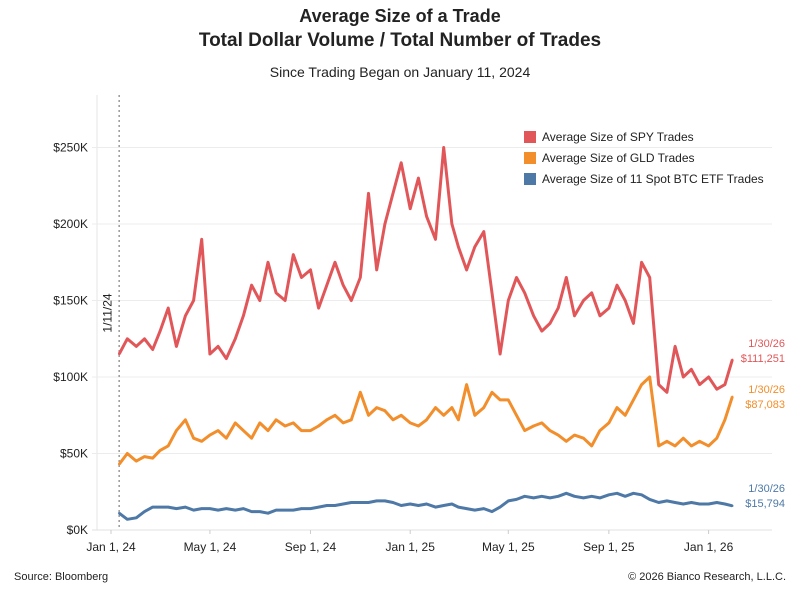 The height and width of the screenshot is (600, 800). I want to click on end-label-spy: 1/30/26 $111,251, so click(763, 352).